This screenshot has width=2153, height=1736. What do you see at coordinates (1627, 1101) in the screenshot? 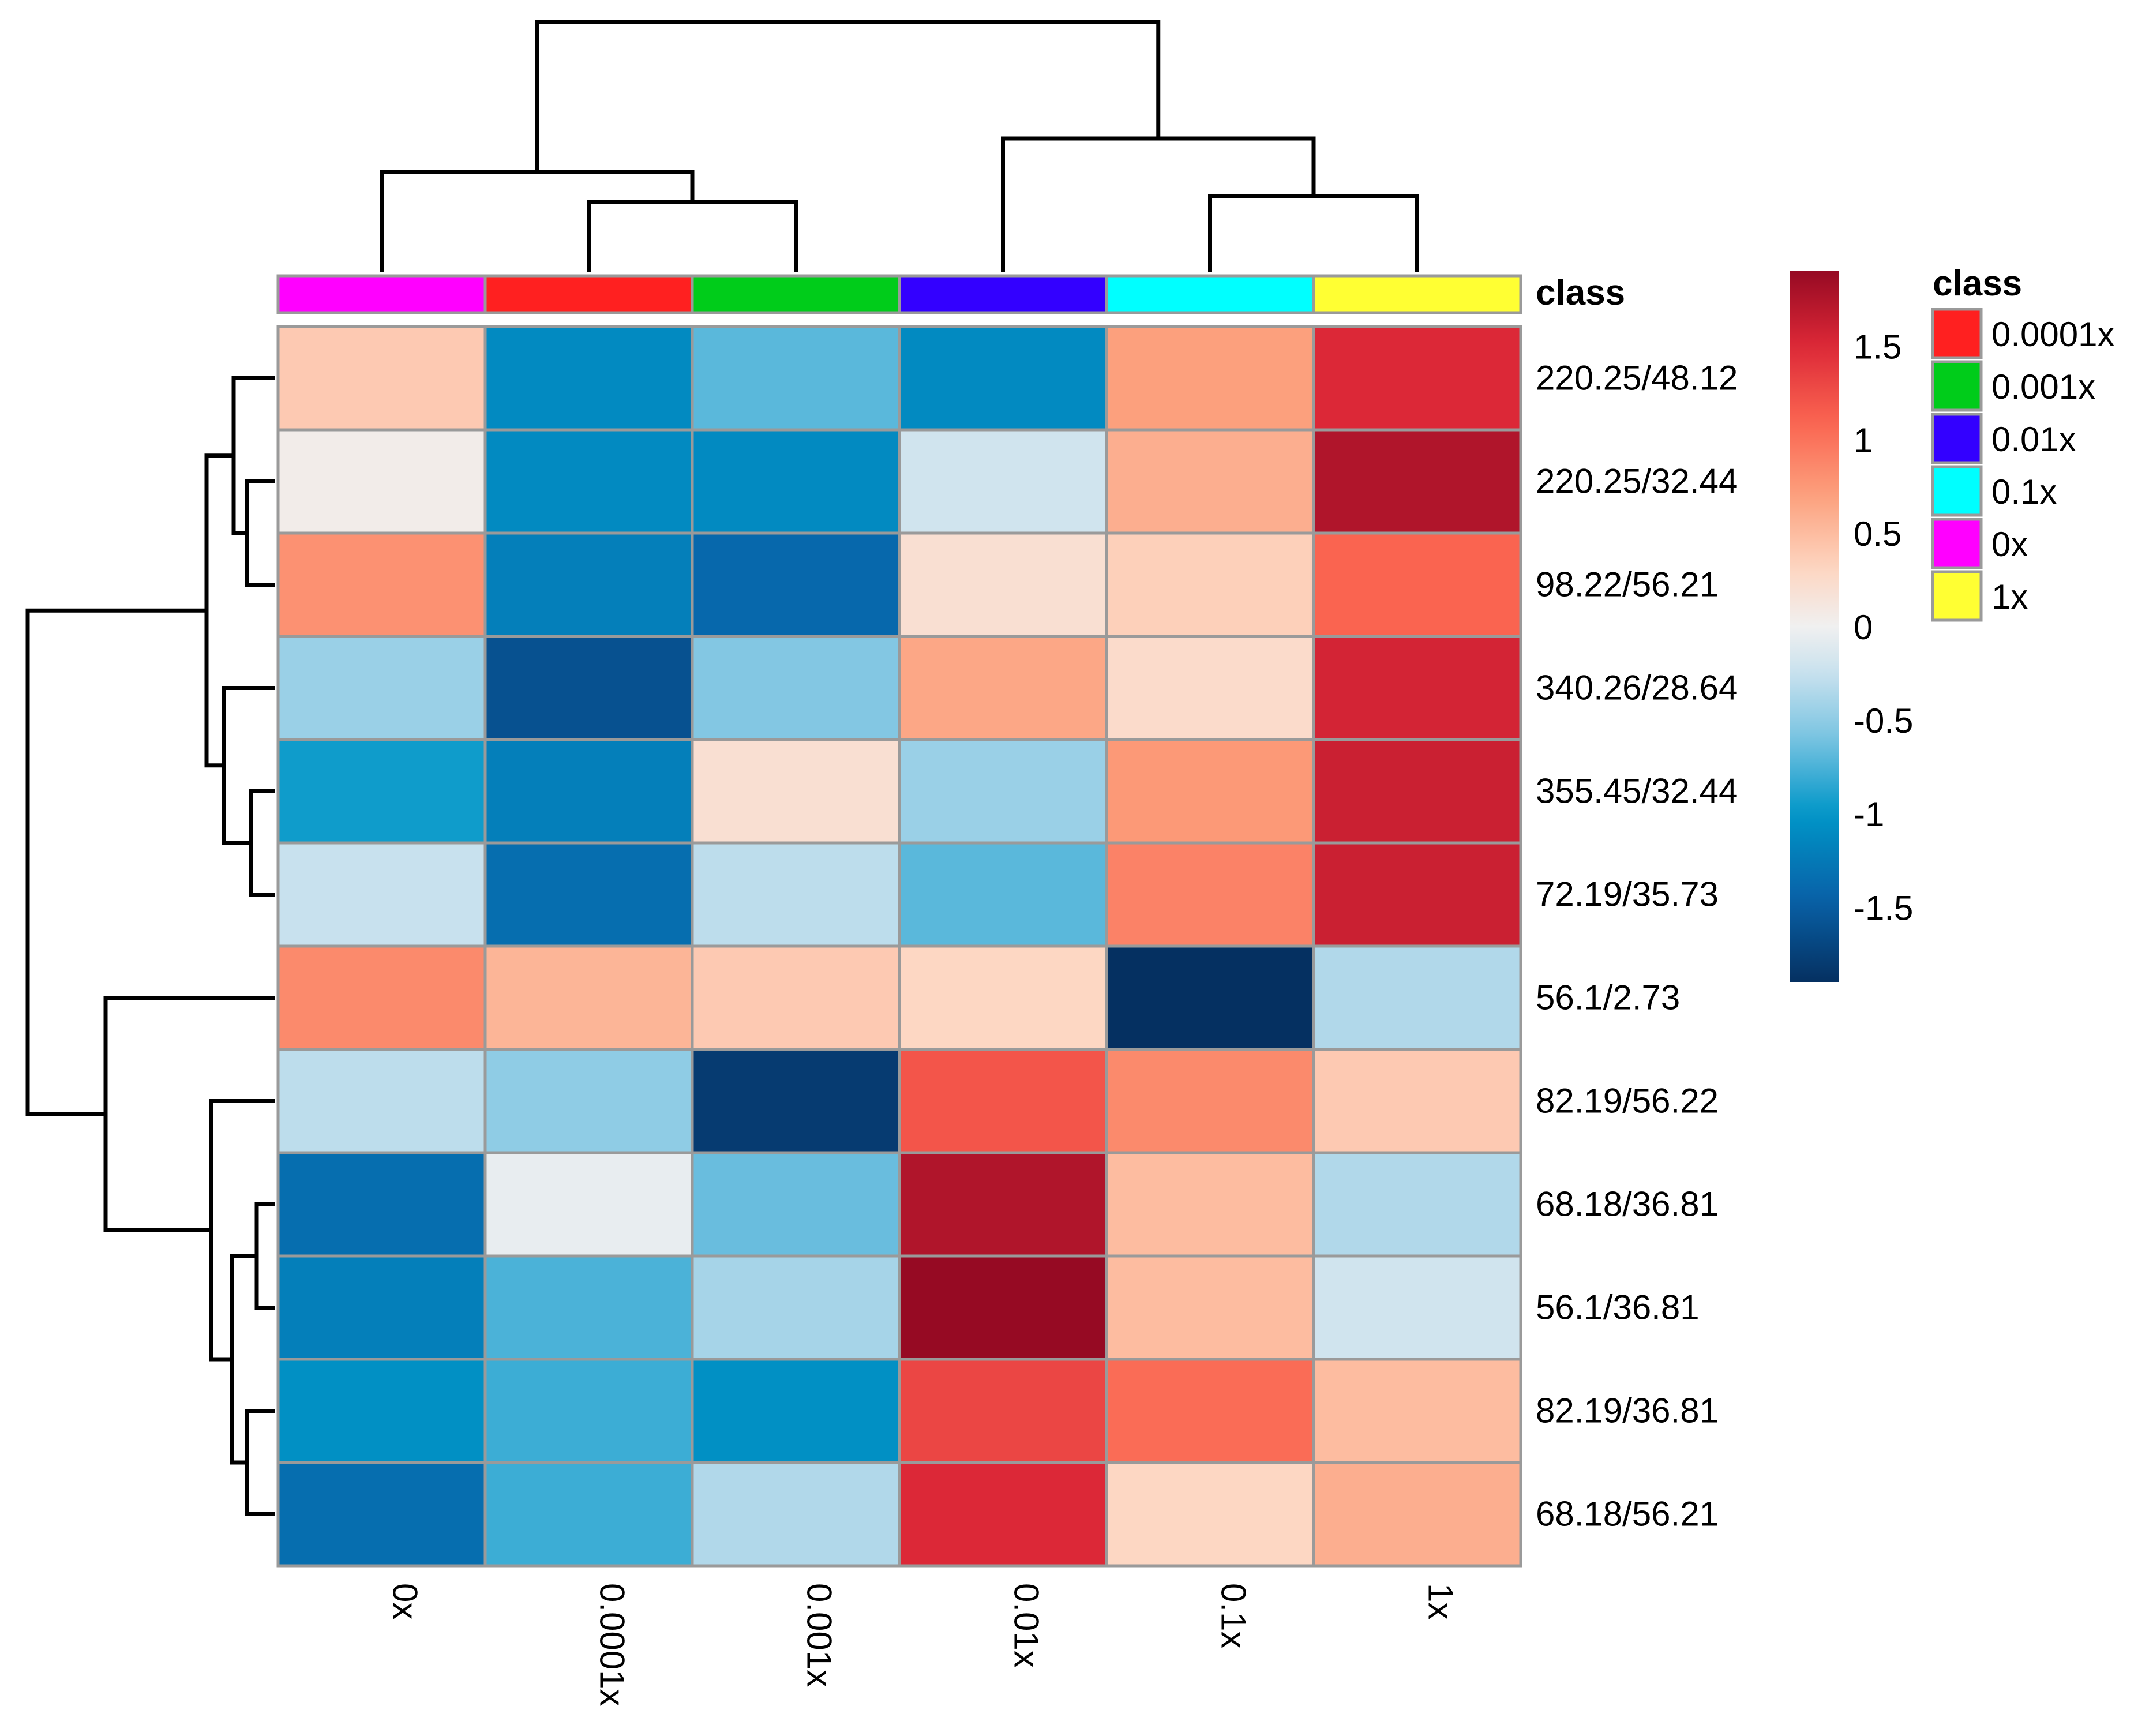
I see `row-label: 82.19/56.22` at bounding box center [1627, 1101].